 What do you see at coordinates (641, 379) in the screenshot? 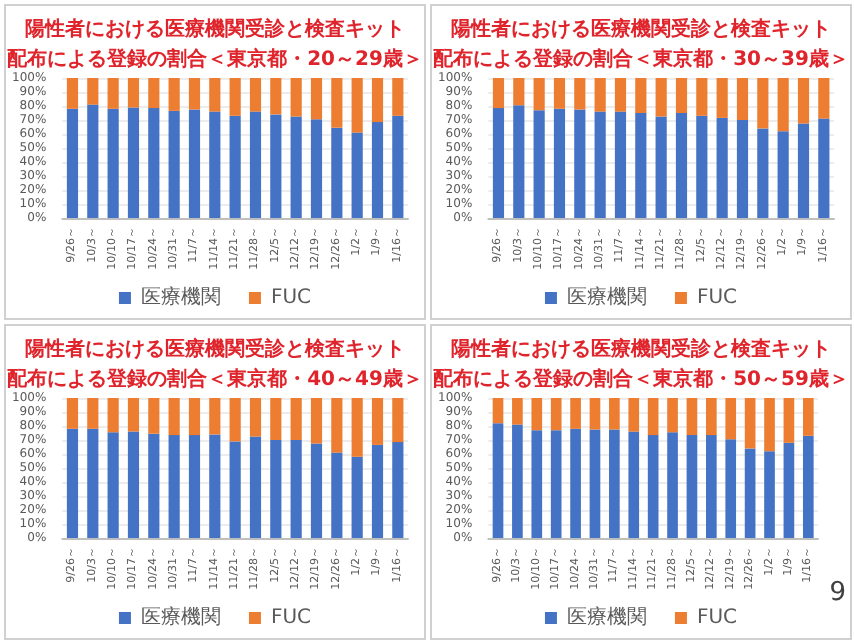
I see `chart-subtitle: 配布による登録の割合＜東京都・50～59歳＞` at bounding box center [641, 379].